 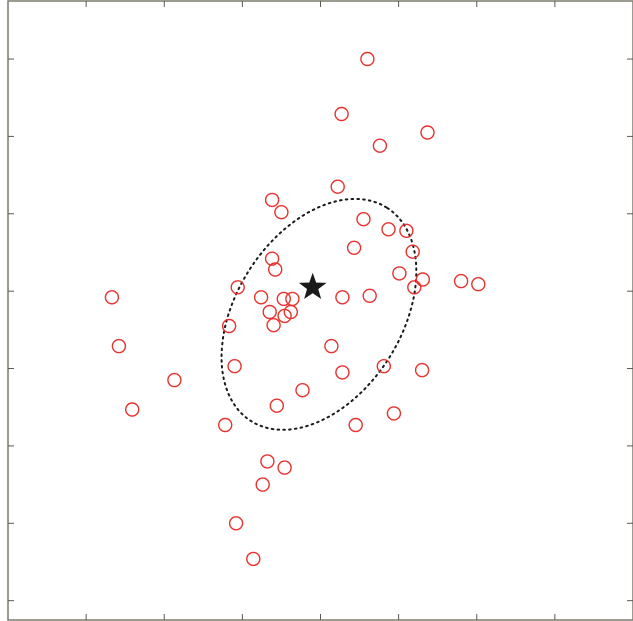 I want to click on confidence-ellipse, so click(x=319, y=314).